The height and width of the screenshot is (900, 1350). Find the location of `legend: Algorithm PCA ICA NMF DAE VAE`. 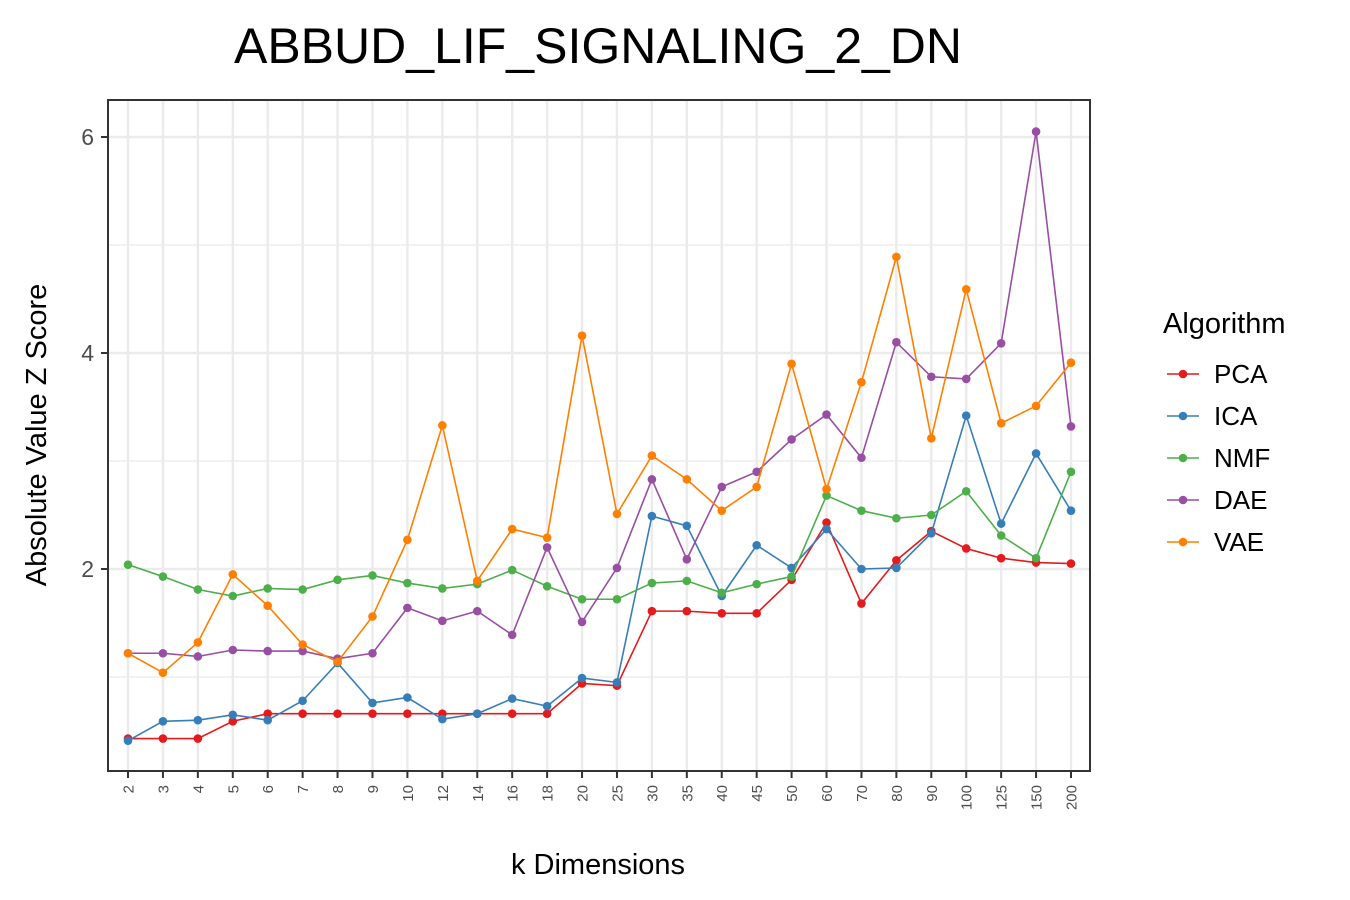

legend: Algorithm PCA ICA NMF DAE VAE is located at coordinates (1224, 432).